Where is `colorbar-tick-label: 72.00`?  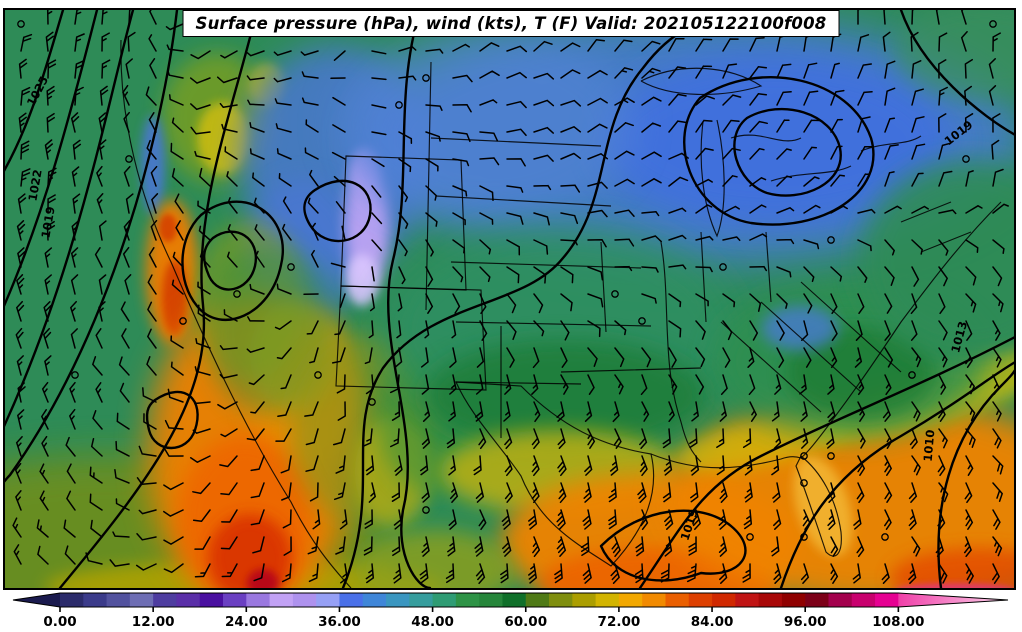
colorbar-tick-label: 72.00 is located at coordinates (619, 622).